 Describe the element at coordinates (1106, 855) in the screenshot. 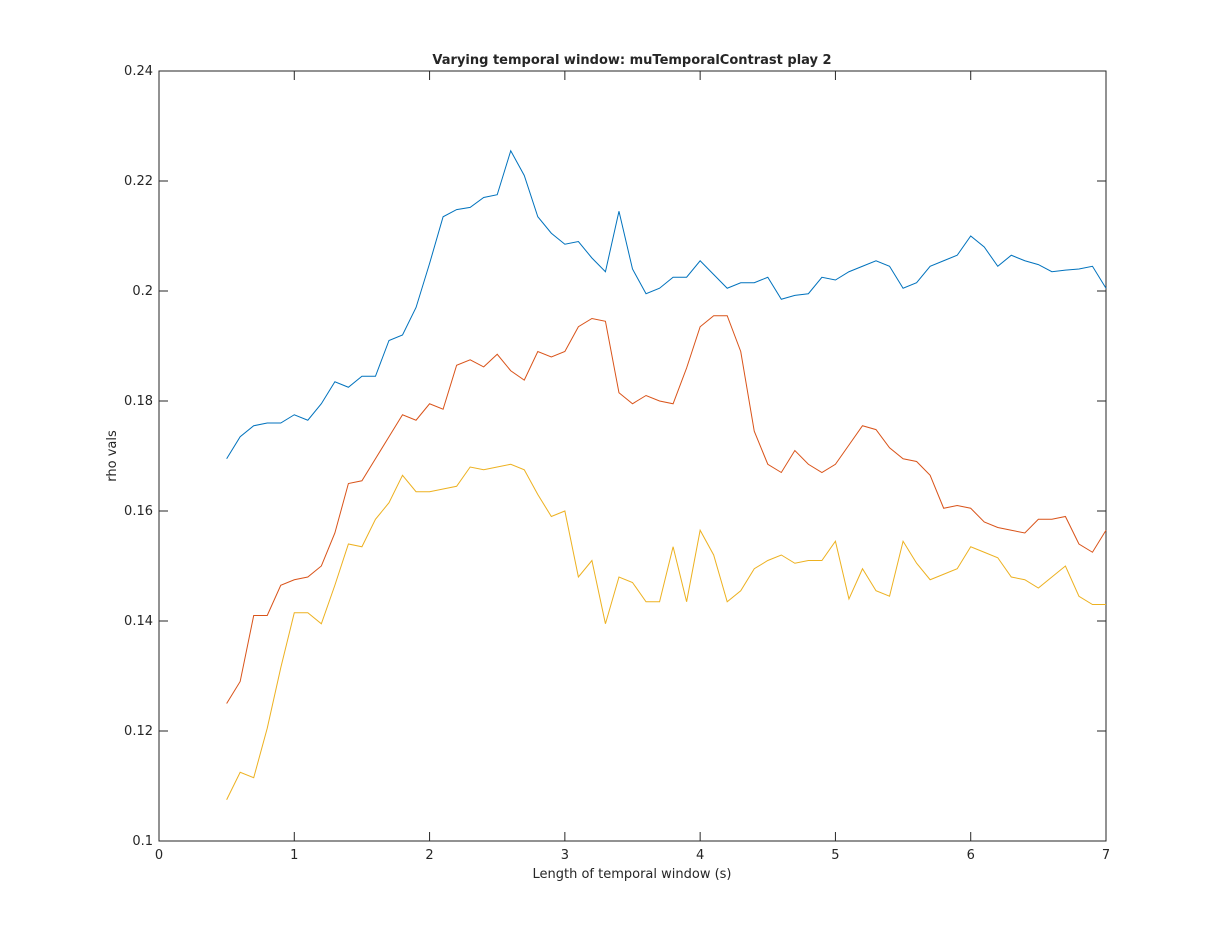

I see `x-tick-label: 7` at that location.